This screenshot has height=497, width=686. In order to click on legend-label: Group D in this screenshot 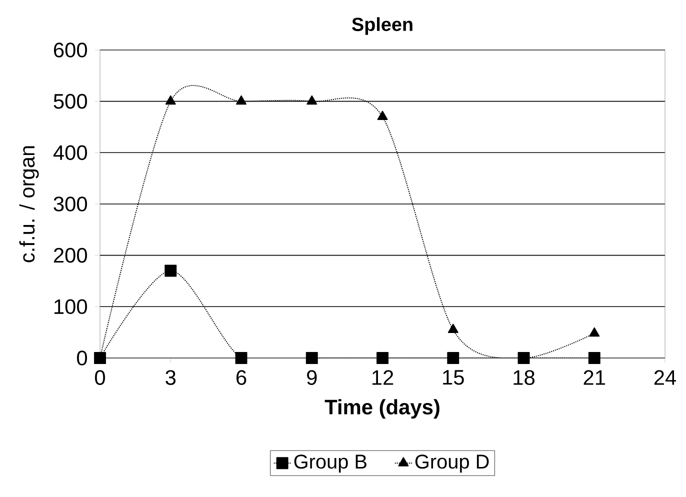, I will do `click(452, 463)`.